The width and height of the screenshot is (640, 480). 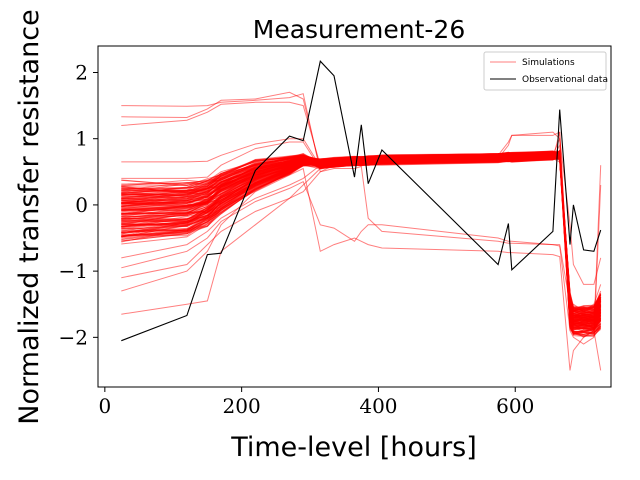 I want to click on x-tick-label: 600, so click(x=515, y=406).